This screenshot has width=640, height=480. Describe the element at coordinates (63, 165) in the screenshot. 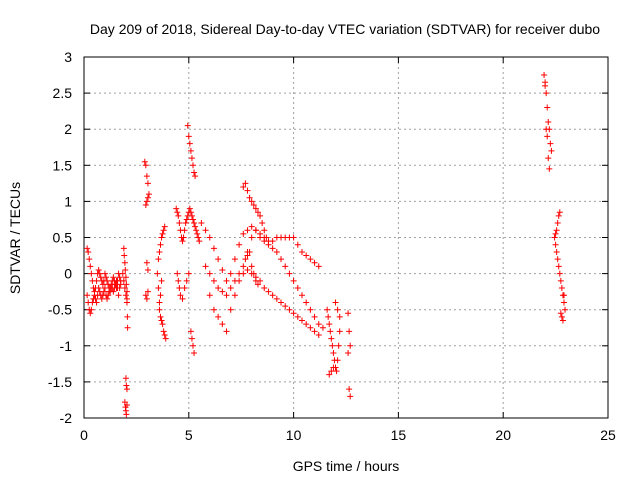

I see `y-tick-label: 1.5` at that location.